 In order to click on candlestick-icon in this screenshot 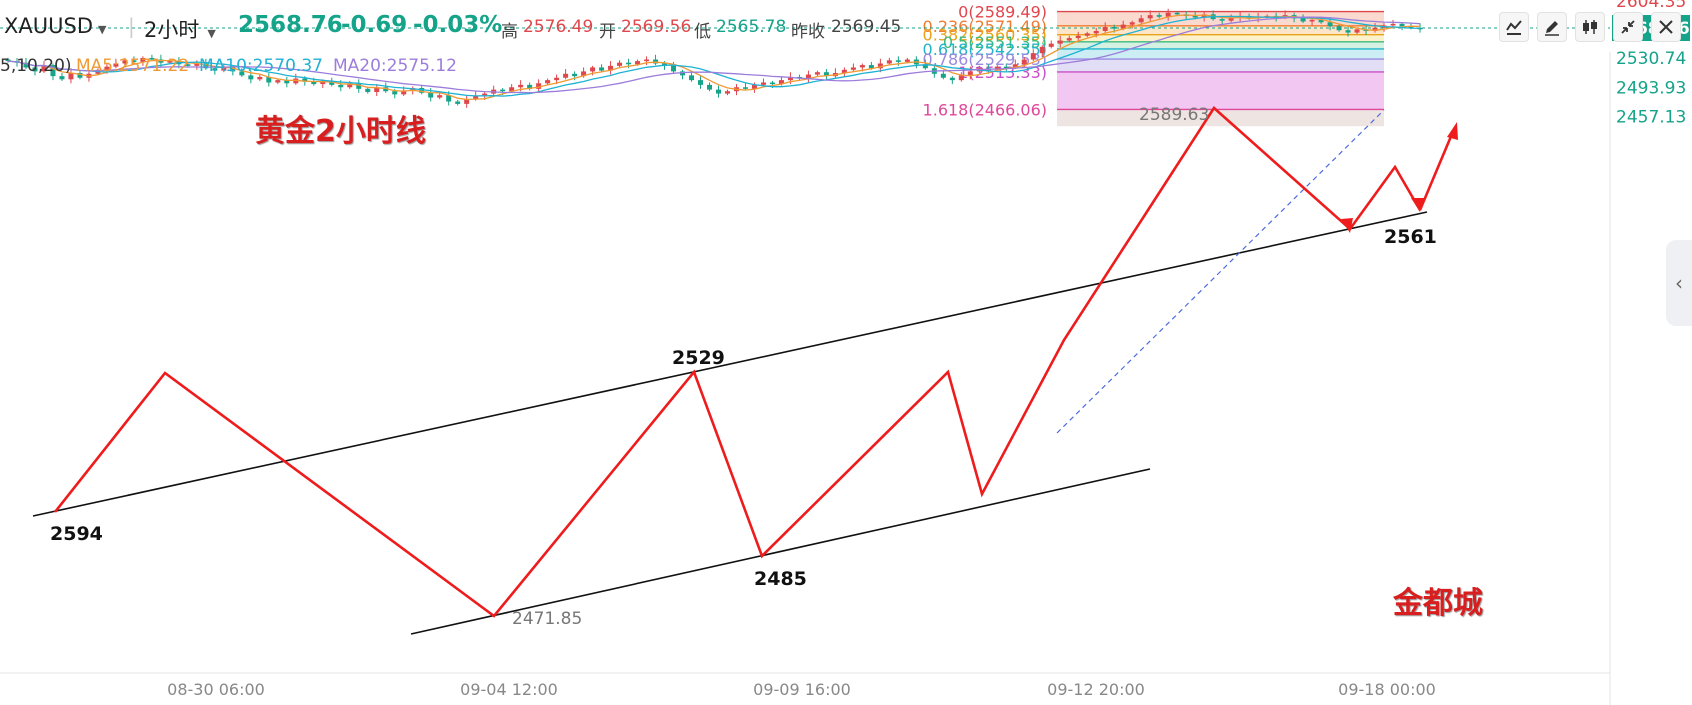, I will do `click(1590, 27)`.